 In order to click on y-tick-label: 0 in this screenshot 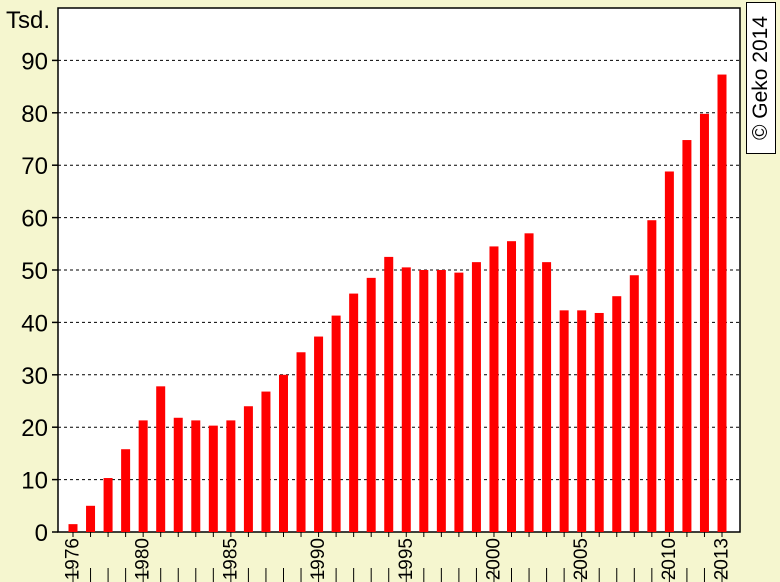, I will do `click(41, 533)`.